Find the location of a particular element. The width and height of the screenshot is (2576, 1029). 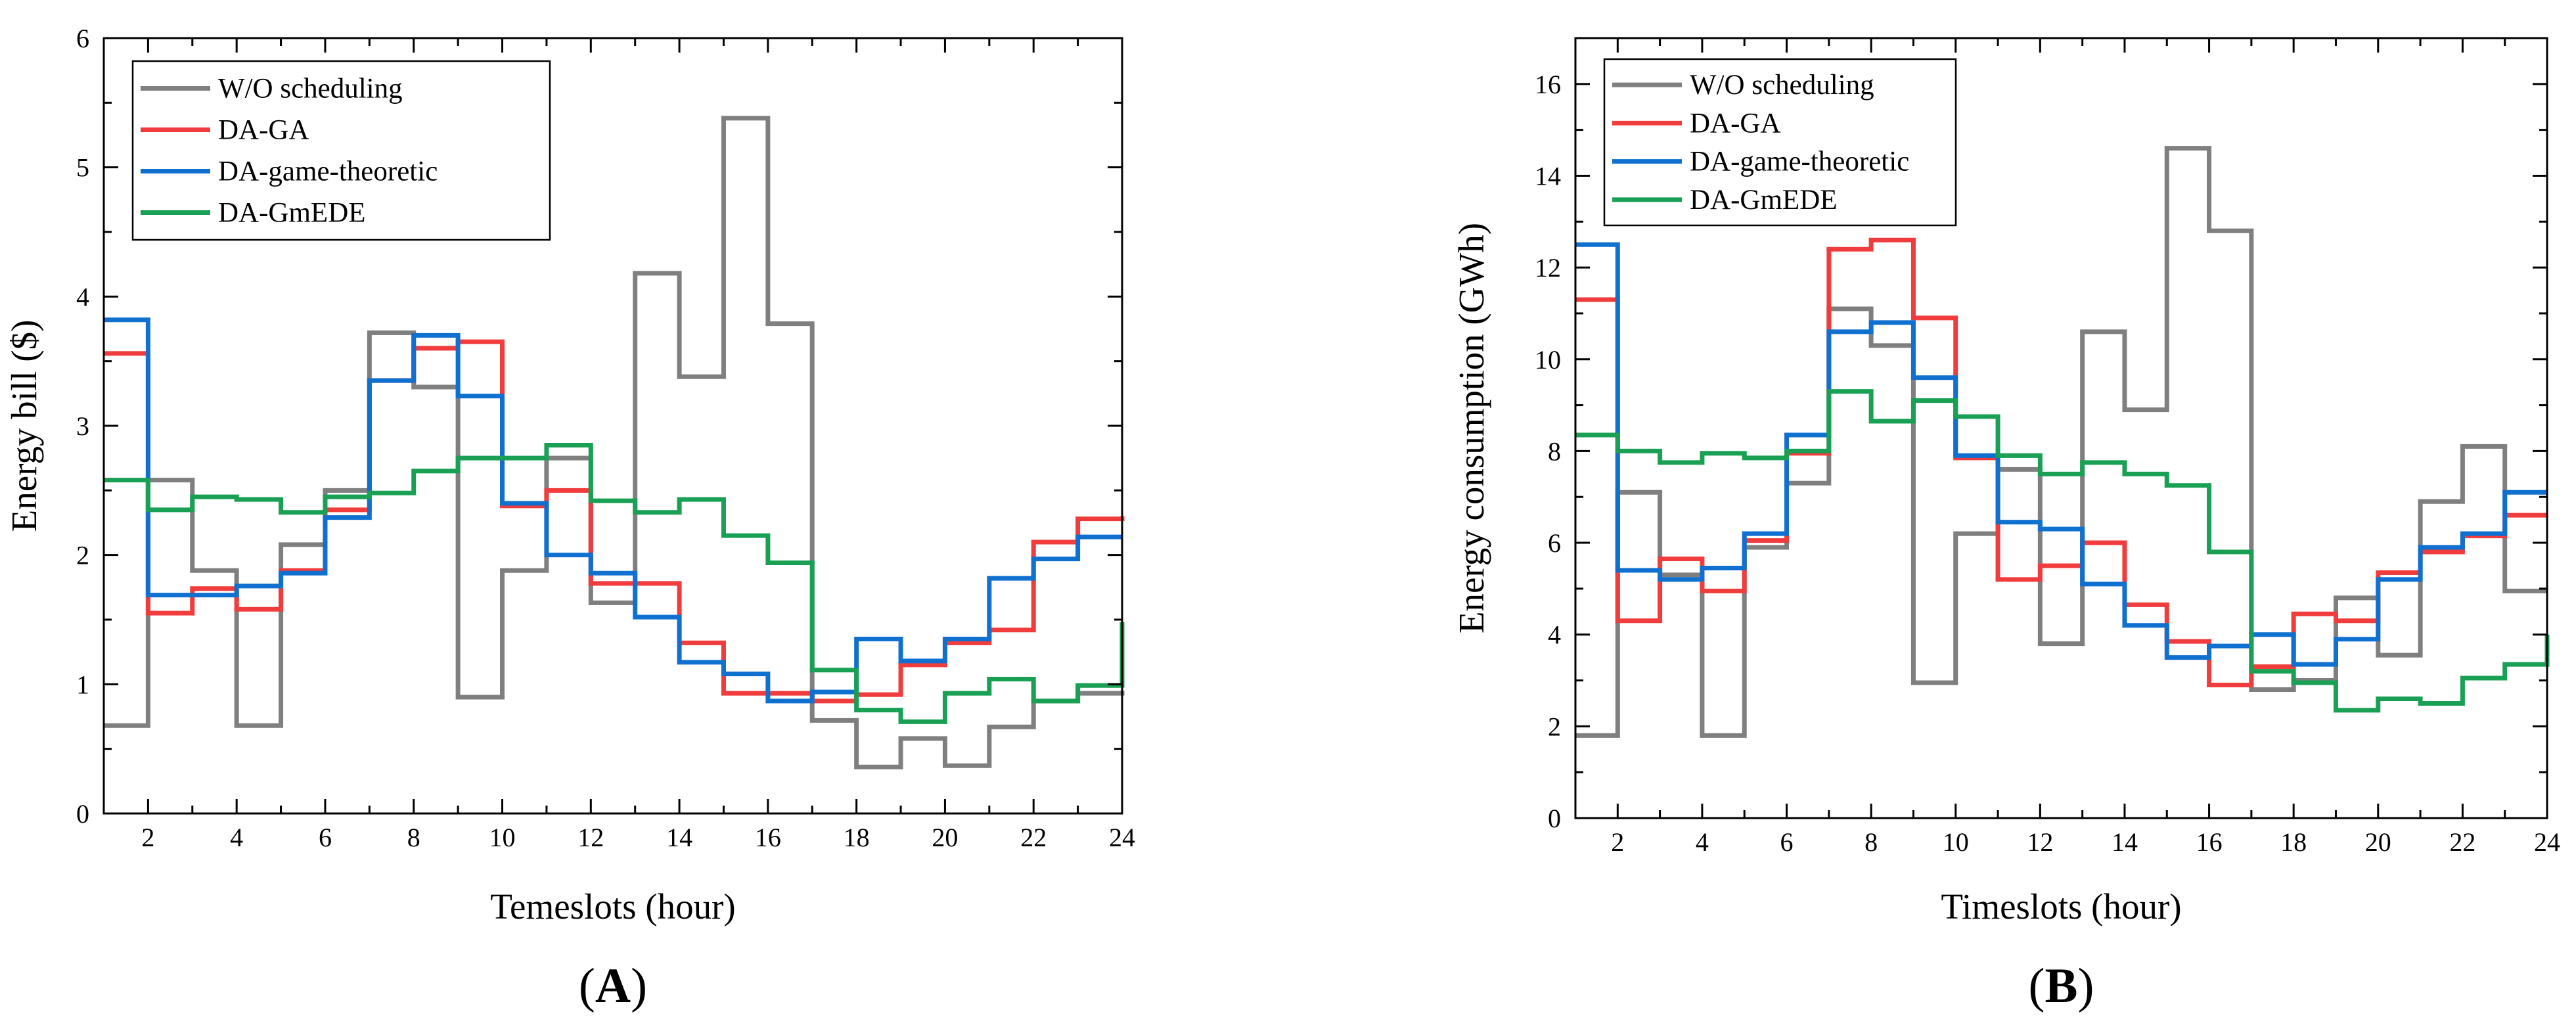

series-line-da-ga is located at coordinates (614, 521).